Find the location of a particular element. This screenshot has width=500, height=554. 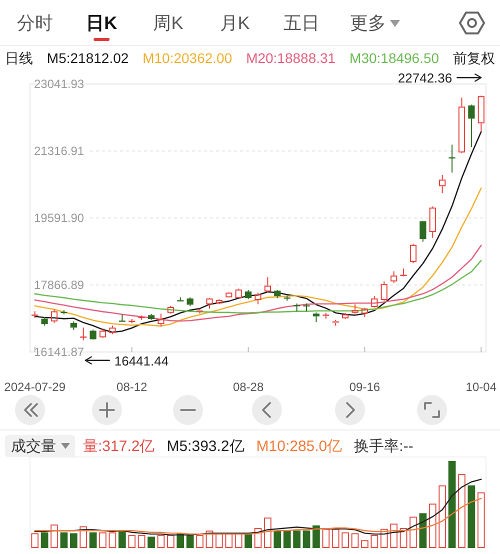

text: 前复权 is located at coordinates (474, 58).